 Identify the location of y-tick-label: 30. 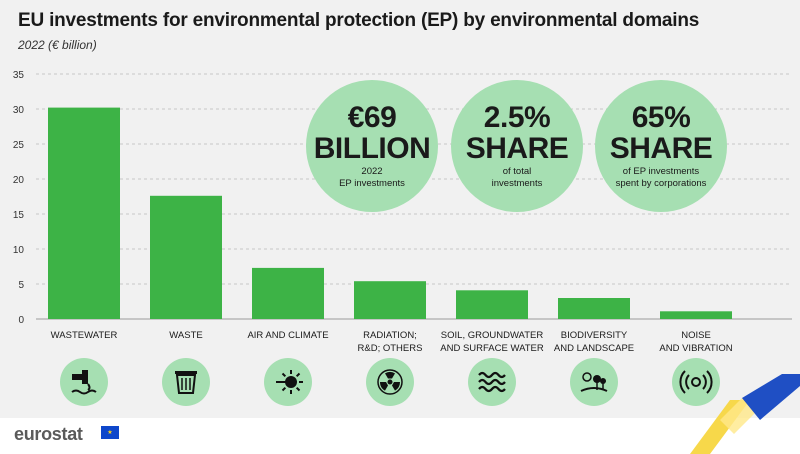
(19, 110).